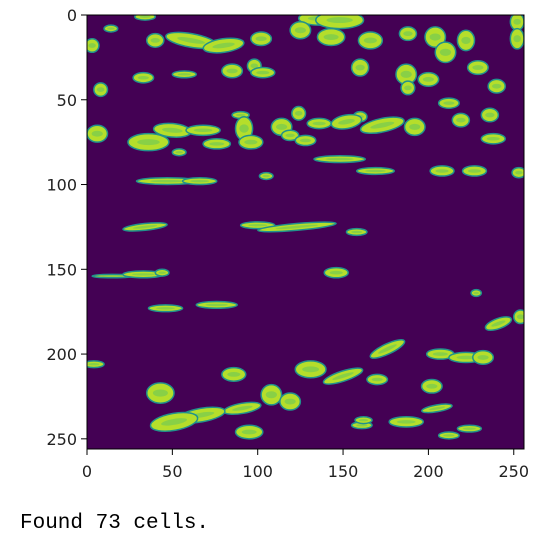 This screenshot has height=550, width=560. I want to click on y-tick-label: 0, so click(72, 15).